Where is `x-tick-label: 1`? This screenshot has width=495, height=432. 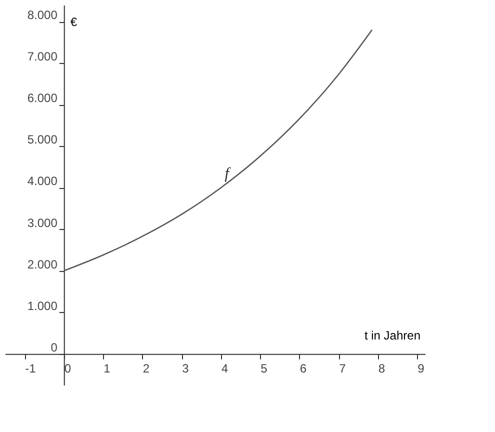
x-tick-label: 1 is located at coordinates (107, 368).